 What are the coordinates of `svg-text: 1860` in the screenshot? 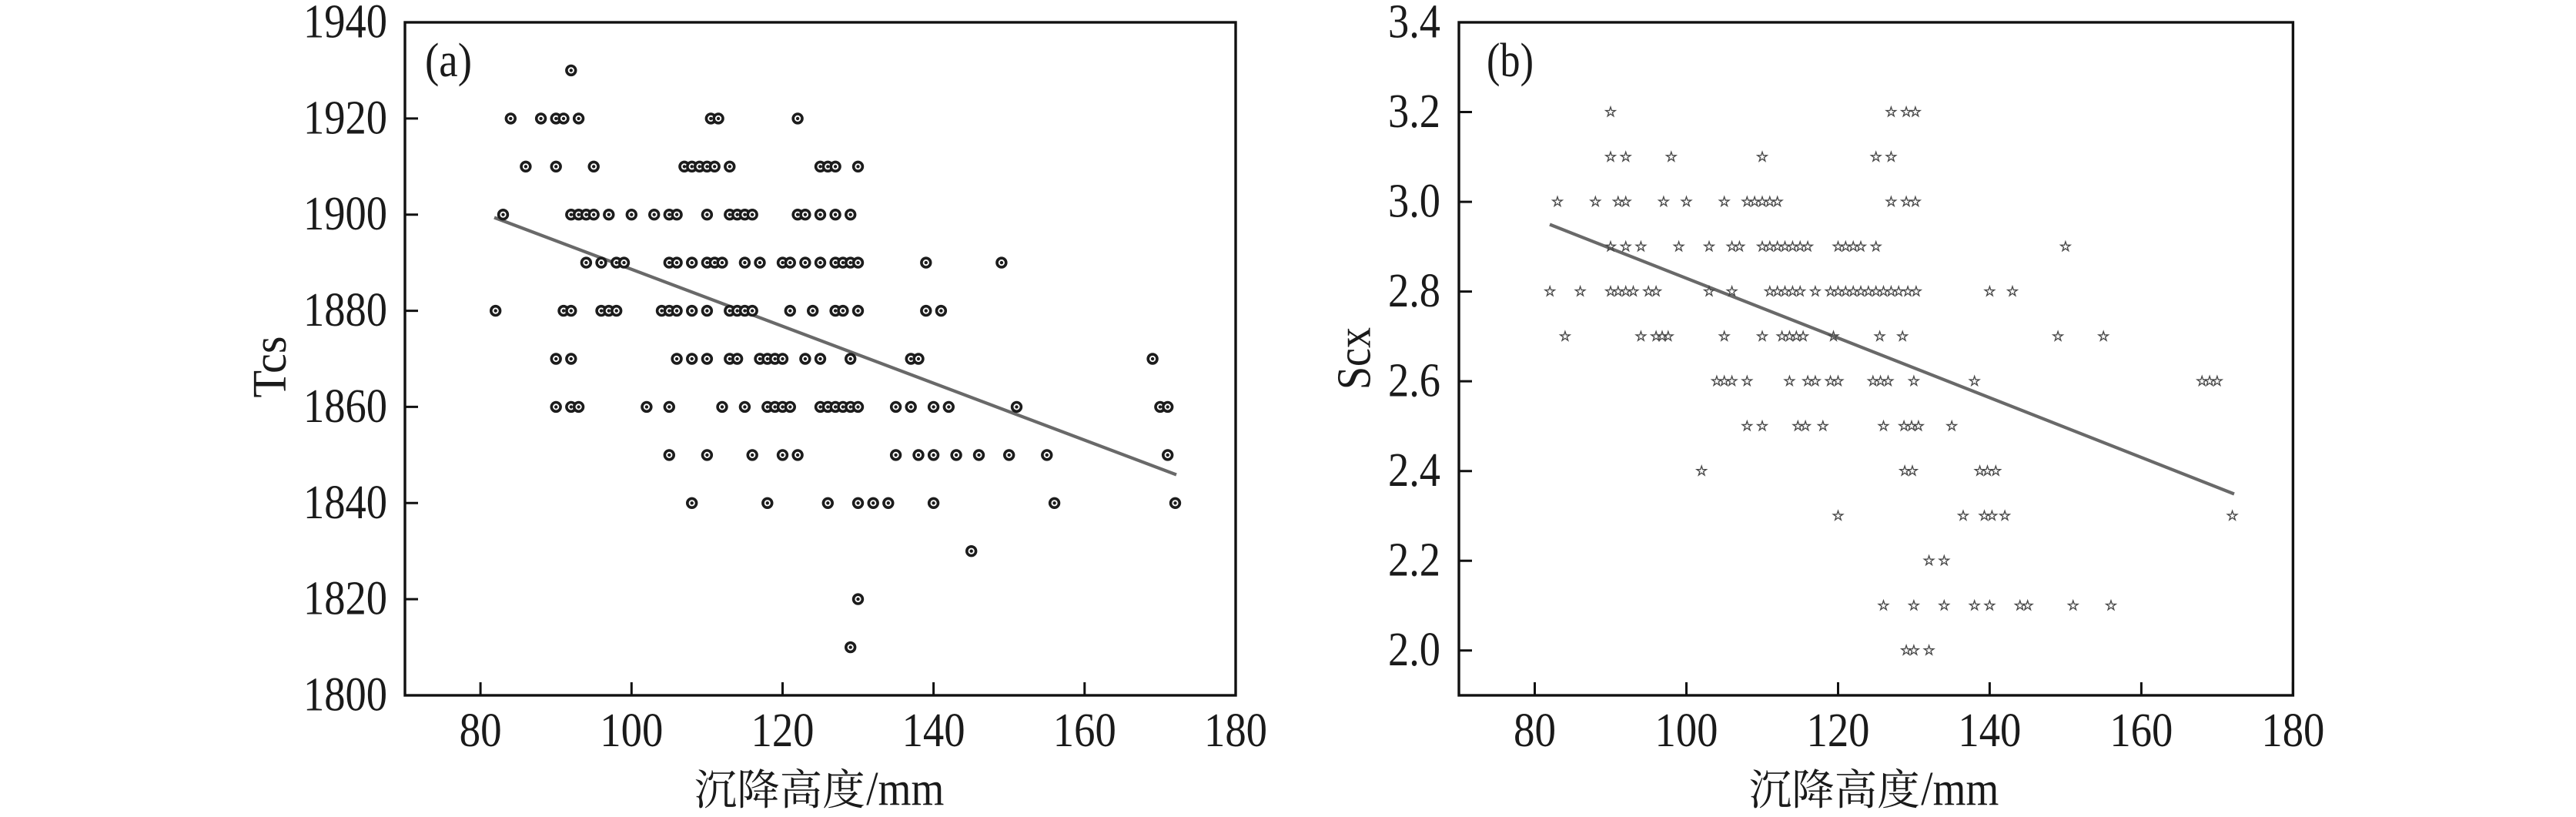 It's located at (345, 406).